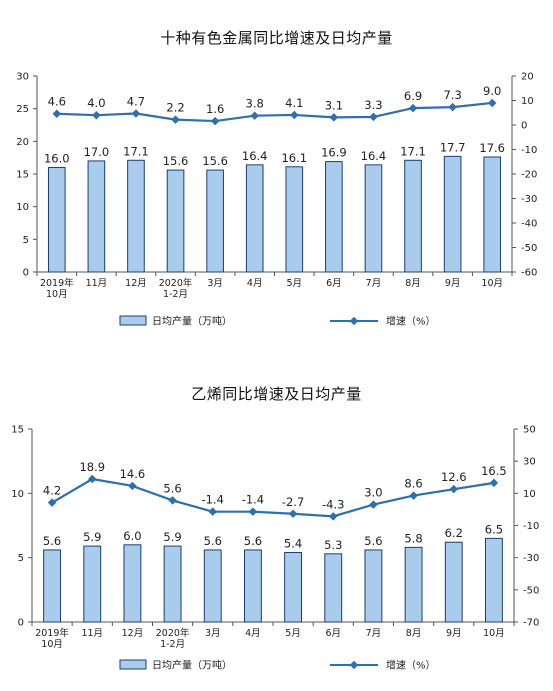 The width and height of the screenshot is (553, 691). What do you see at coordinates (529, 273) in the screenshot?
I see `right-tick-label: -60` at bounding box center [529, 273].